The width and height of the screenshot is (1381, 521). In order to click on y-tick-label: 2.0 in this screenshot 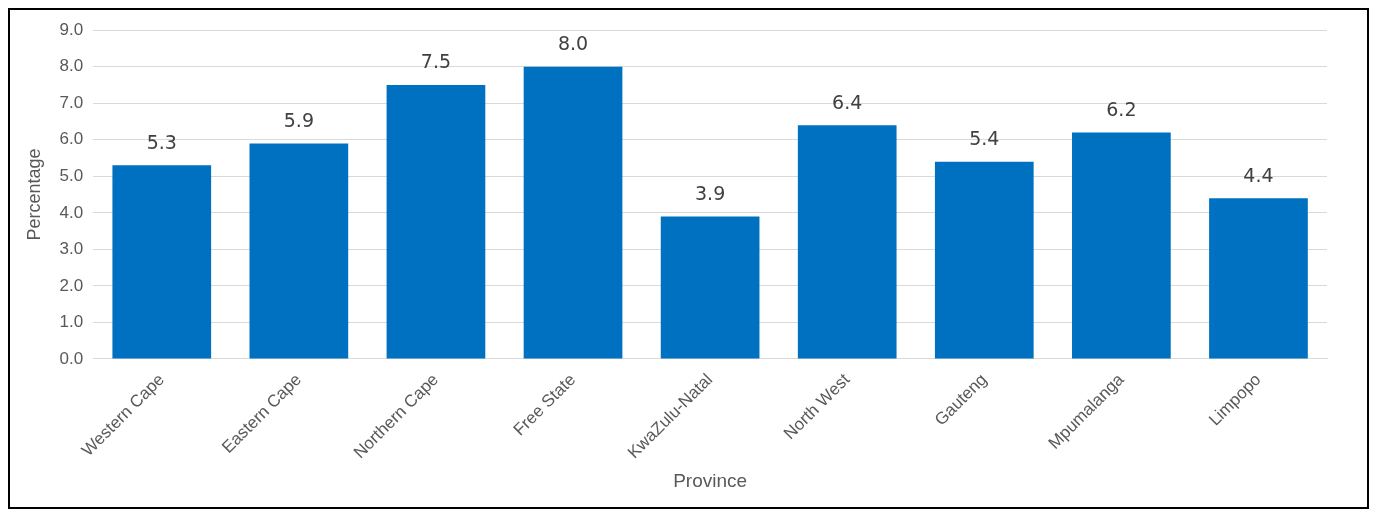, I will do `click(71, 285)`.